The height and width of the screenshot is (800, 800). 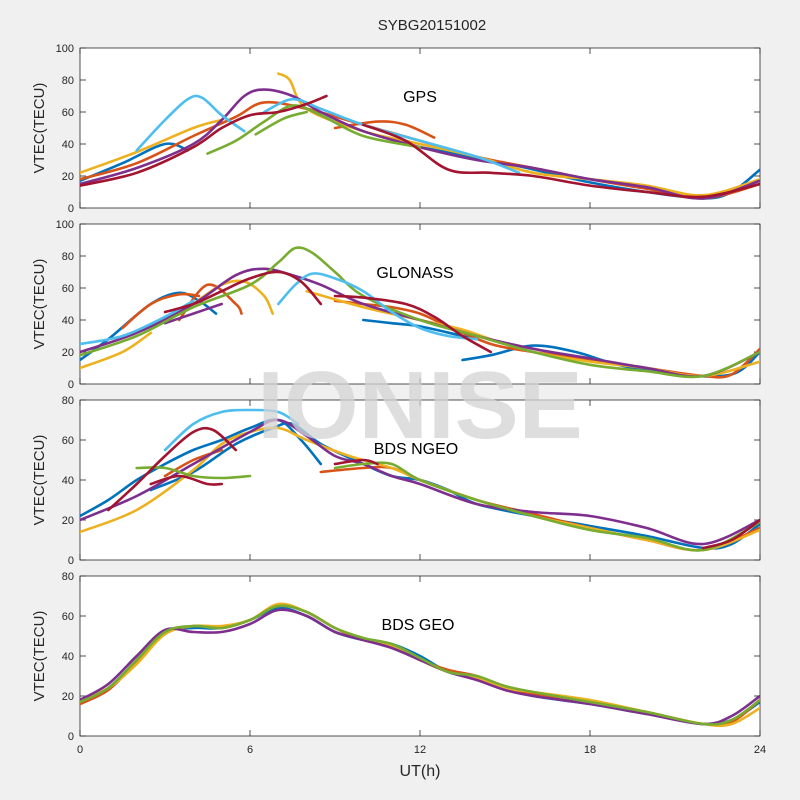 What do you see at coordinates (420, 97) in the screenshot?
I see `panel-annotation: GPS` at bounding box center [420, 97].